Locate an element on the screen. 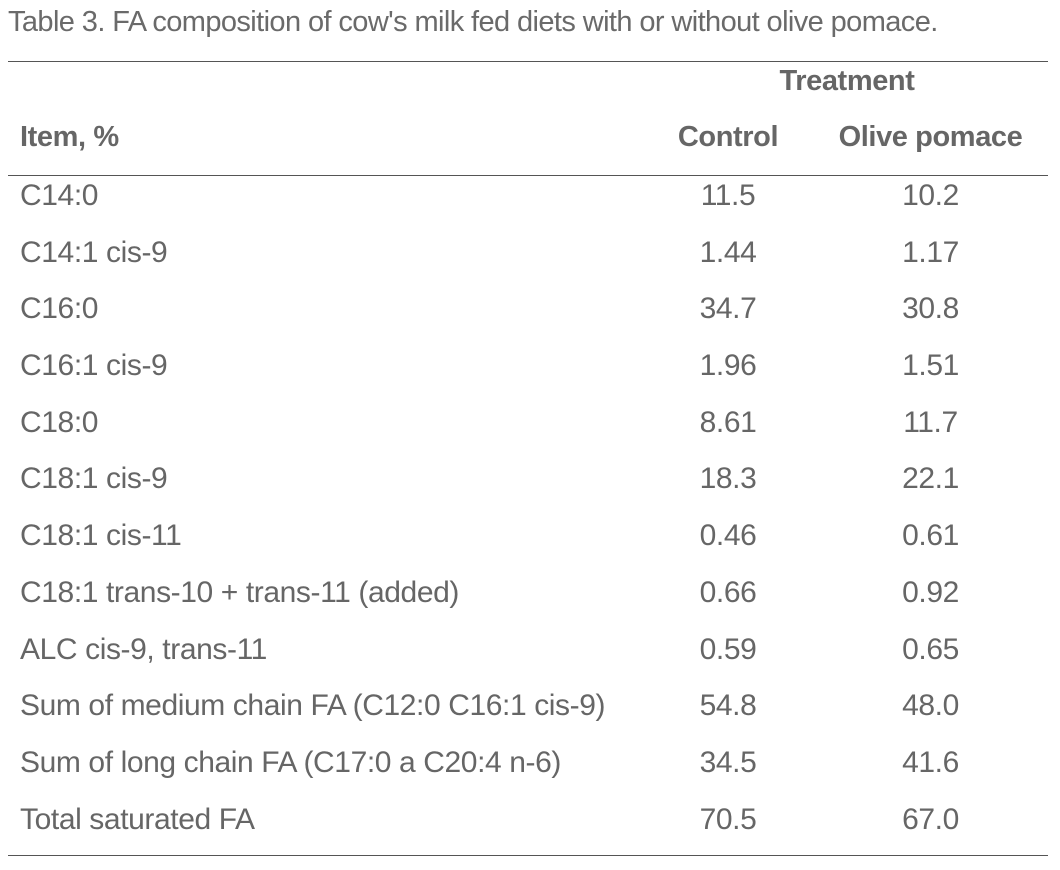 The width and height of the screenshot is (1060, 870). control-column-header: Control is located at coordinates (728, 137).